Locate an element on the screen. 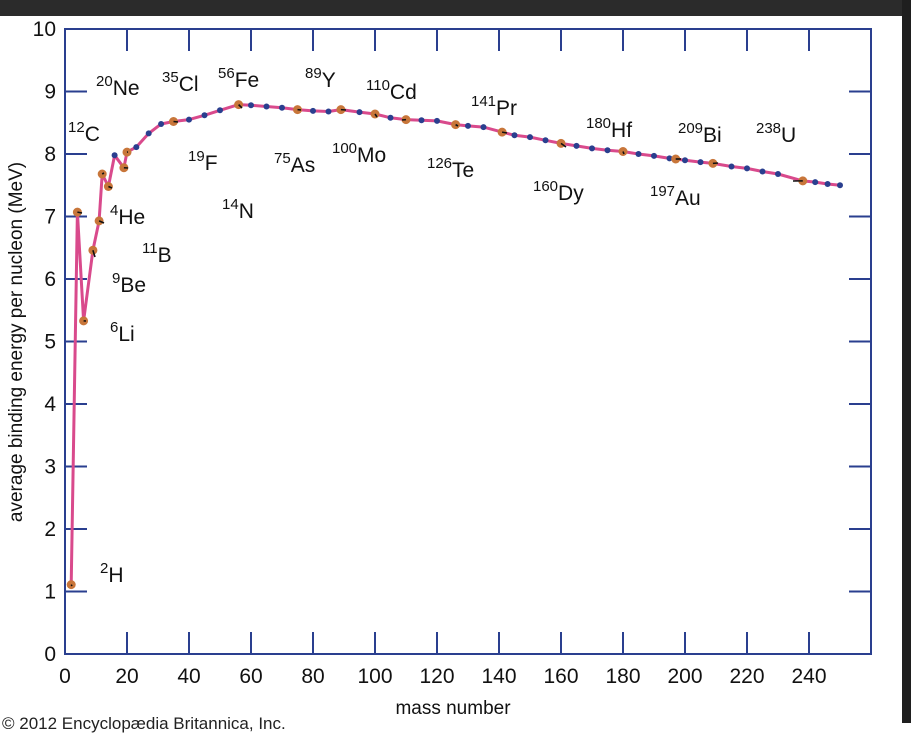  x-tick-label-8: 160 is located at coordinates (560, 676).